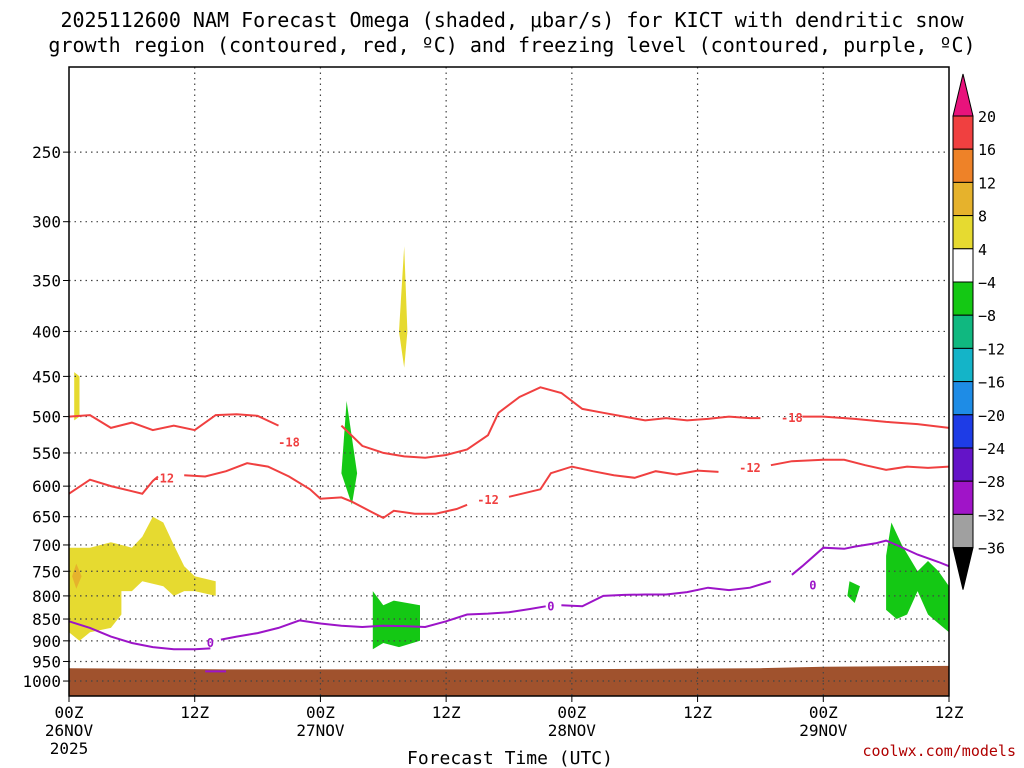  Describe the element at coordinates (113, 485) in the screenshot. I see `contour--12-segment-0` at that location.